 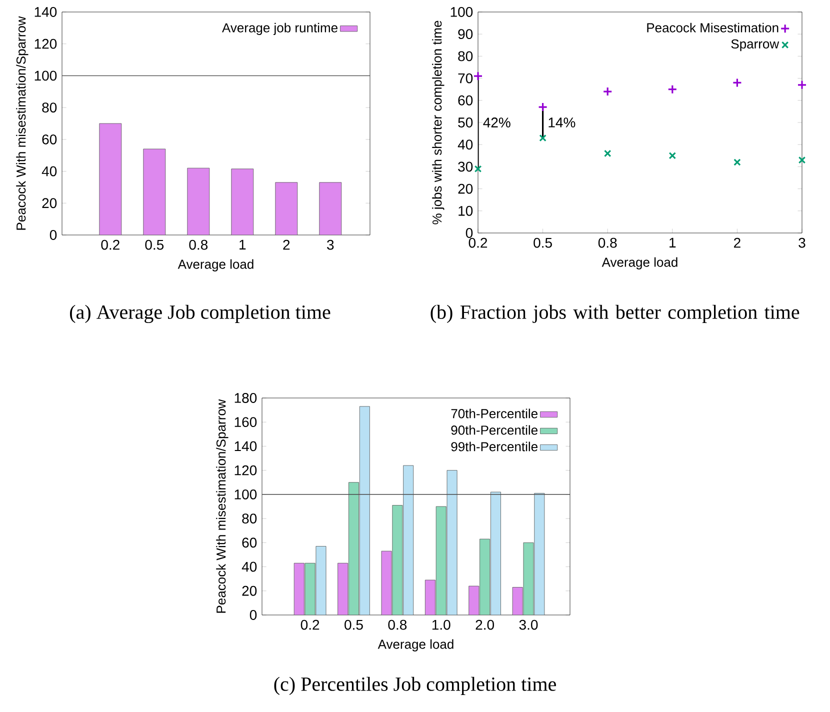 I want to click on y-tick-label: 70, so click(x=465, y=78).